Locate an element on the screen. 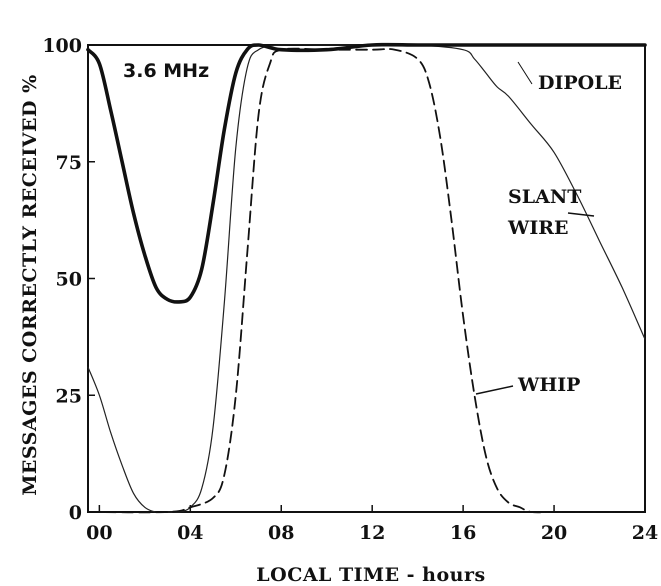  y-tick-label: 50 is located at coordinates (69, 280).